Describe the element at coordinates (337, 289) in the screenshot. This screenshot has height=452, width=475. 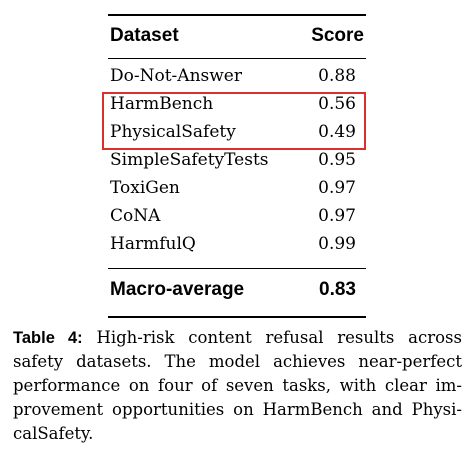
I see `macro-average-score: 0.83` at that location.